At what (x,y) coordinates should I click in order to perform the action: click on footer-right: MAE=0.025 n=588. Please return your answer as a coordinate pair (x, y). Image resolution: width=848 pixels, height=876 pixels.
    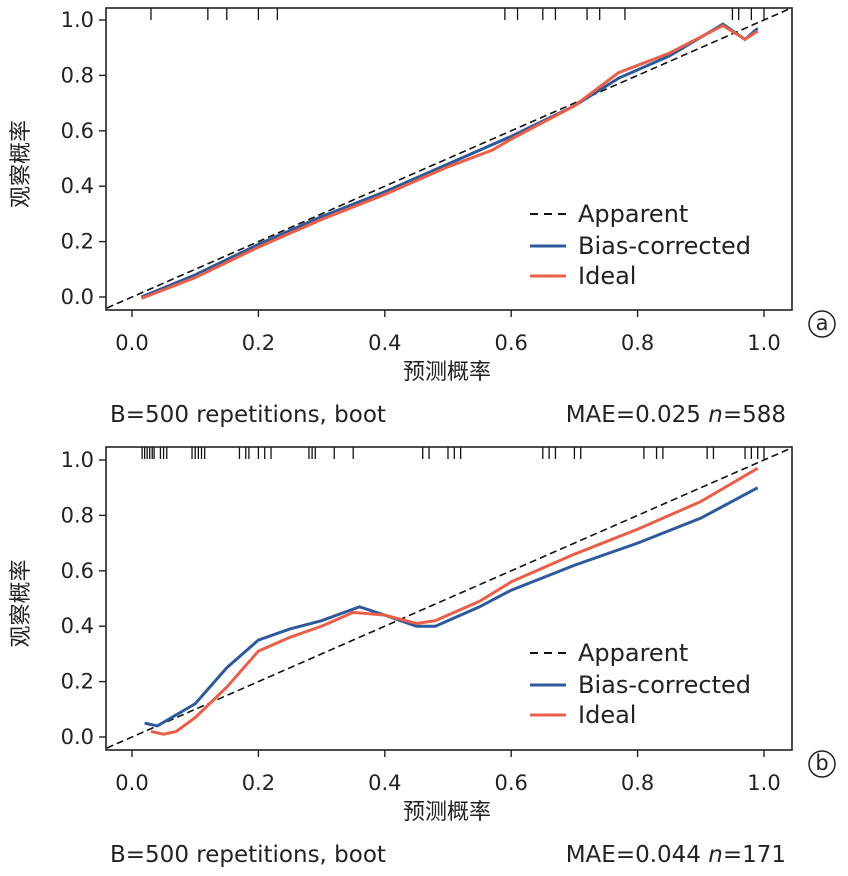
    Looking at the image, I should click on (676, 415).